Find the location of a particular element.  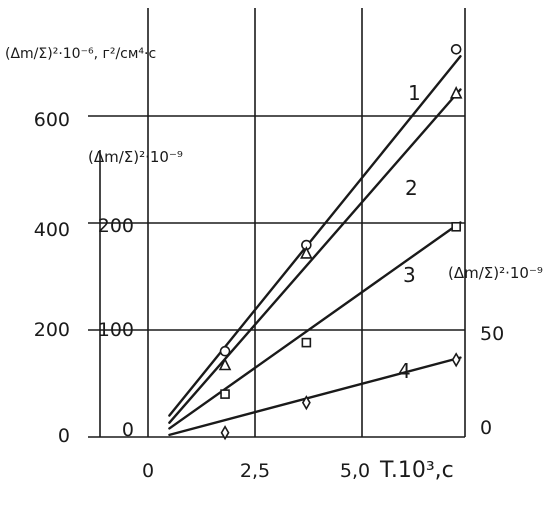

series-label-2: 2 is located at coordinates (411, 188).